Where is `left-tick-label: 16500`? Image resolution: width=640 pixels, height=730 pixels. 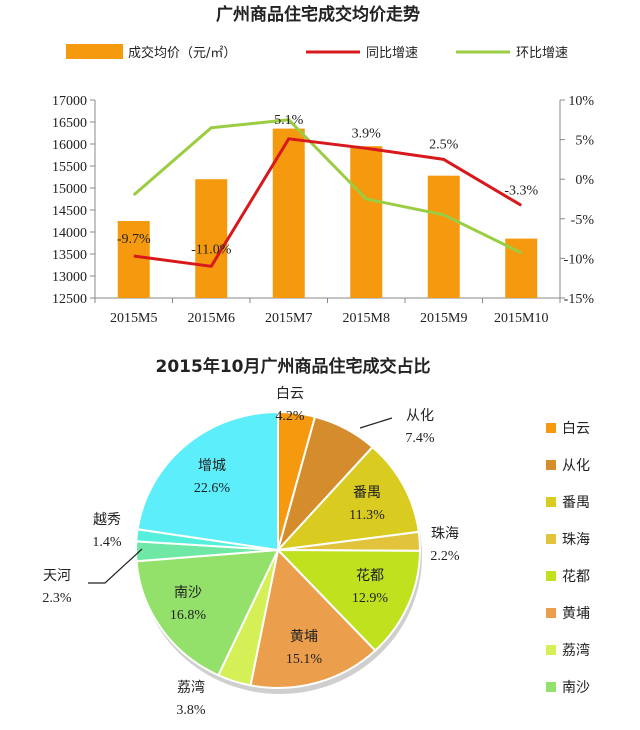 left-tick-label: 16500 is located at coordinates (69, 123).